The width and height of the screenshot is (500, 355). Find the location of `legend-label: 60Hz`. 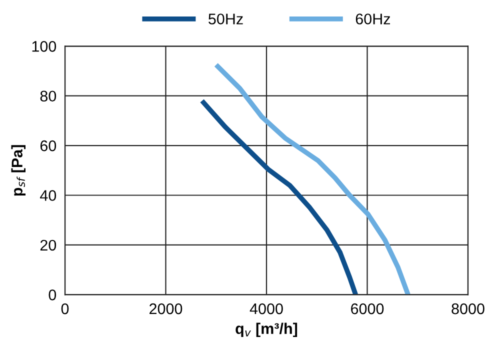

legend-label: 60Hz is located at coordinates (373, 19).